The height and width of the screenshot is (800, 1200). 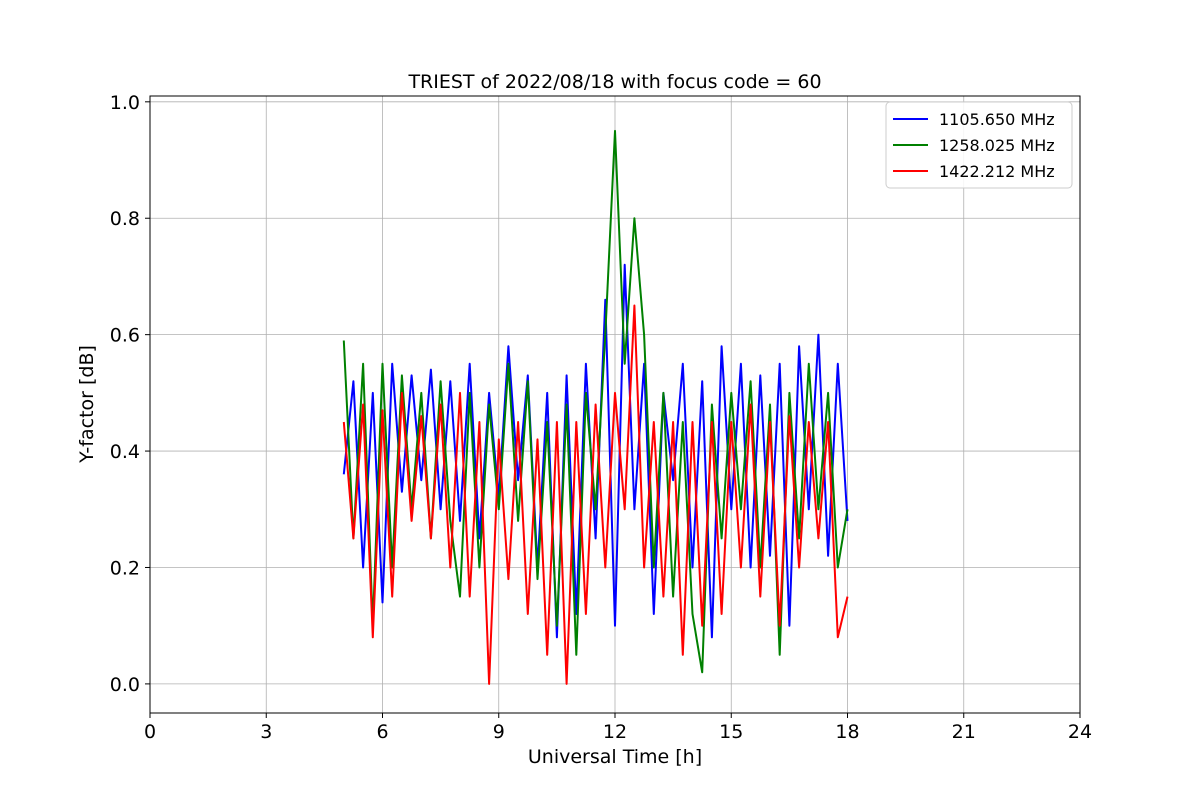 What do you see at coordinates (997, 171) in the screenshot?
I see `legend-label-3: 1422.212 MHz` at bounding box center [997, 171].